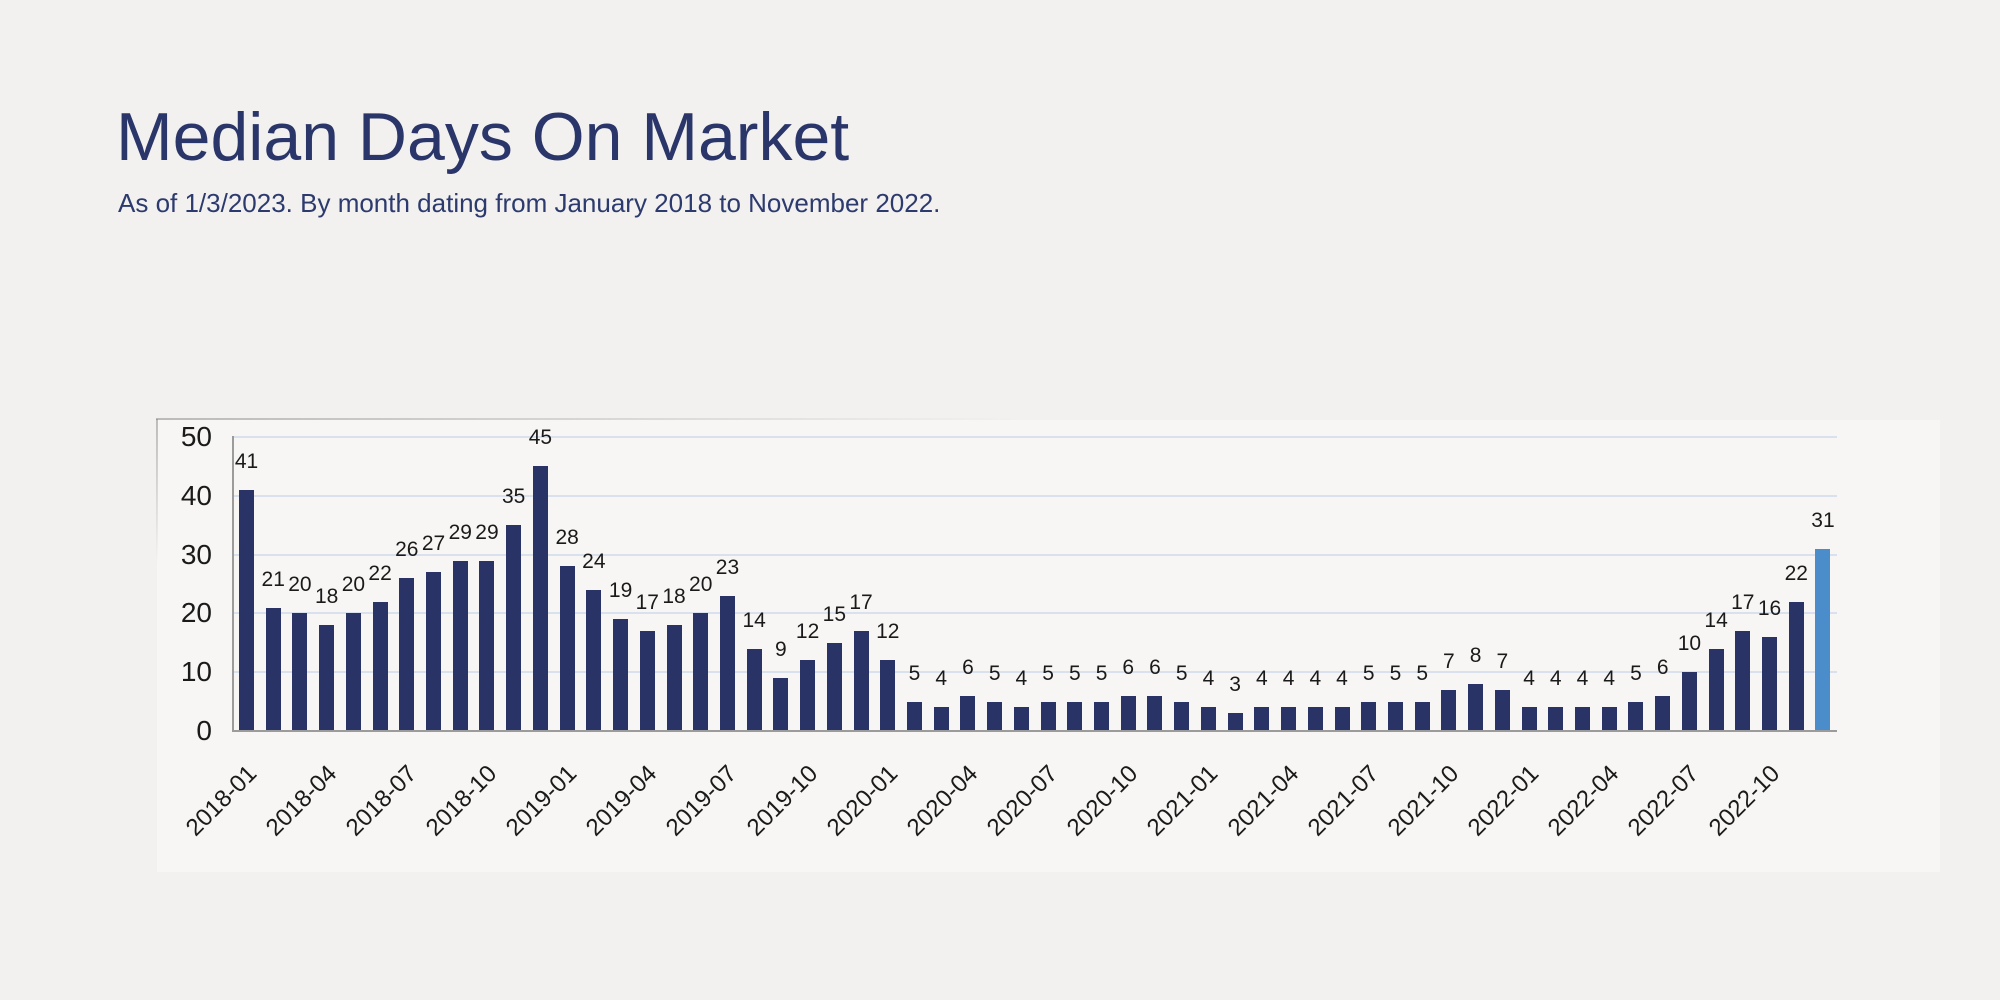 The width and height of the screenshot is (2000, 1000). What do you see at coordinates (567, 538) in the screenshot?
I see `bar-value-label: 28` at bounding box center [567, 538].